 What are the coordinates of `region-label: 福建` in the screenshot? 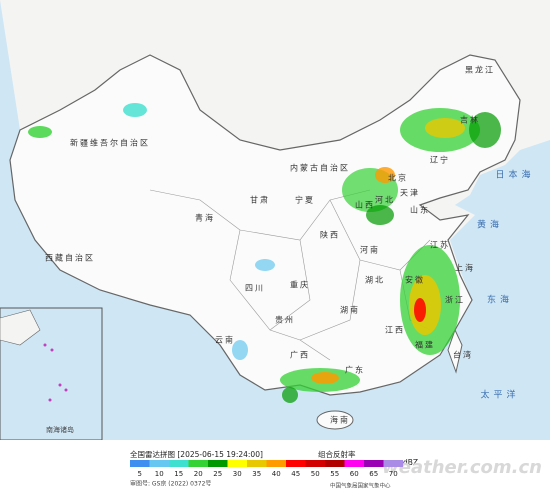 It's located at (425, 345).